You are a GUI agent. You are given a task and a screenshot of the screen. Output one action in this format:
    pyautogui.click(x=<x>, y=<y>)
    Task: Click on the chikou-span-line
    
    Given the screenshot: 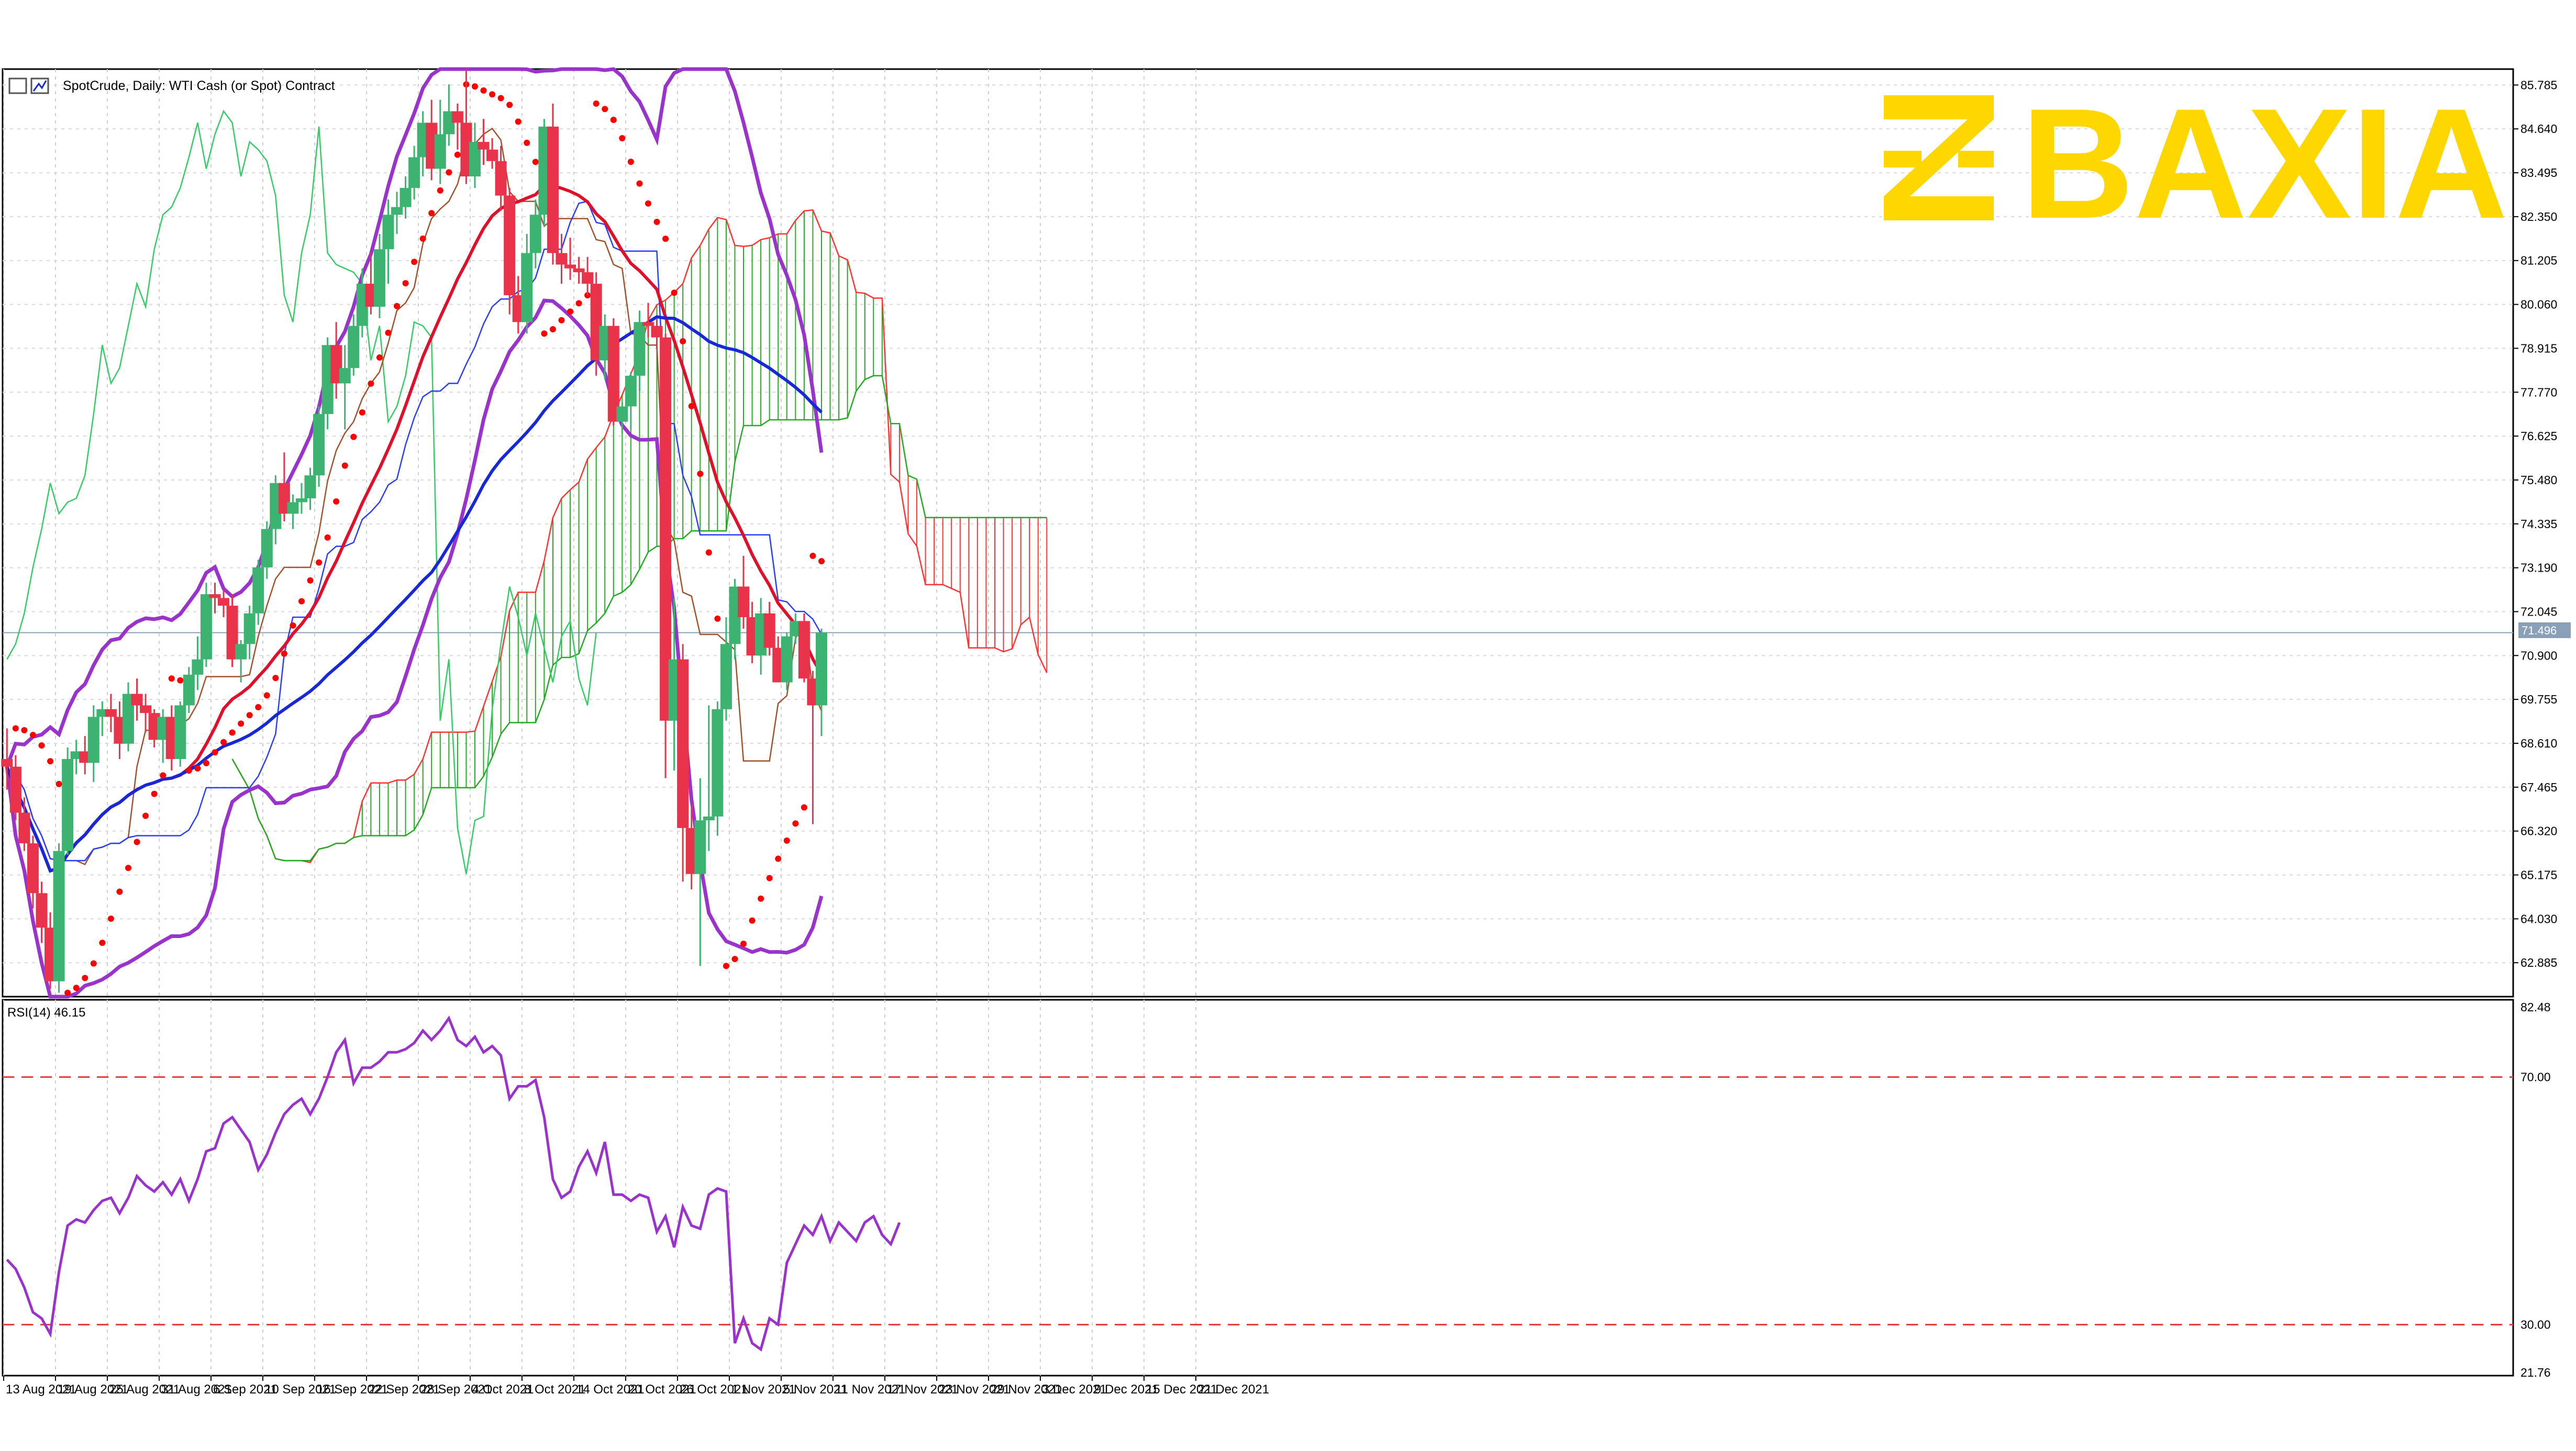 What is the action you would take?
    pyautogui.click(x=301, y=492)
    